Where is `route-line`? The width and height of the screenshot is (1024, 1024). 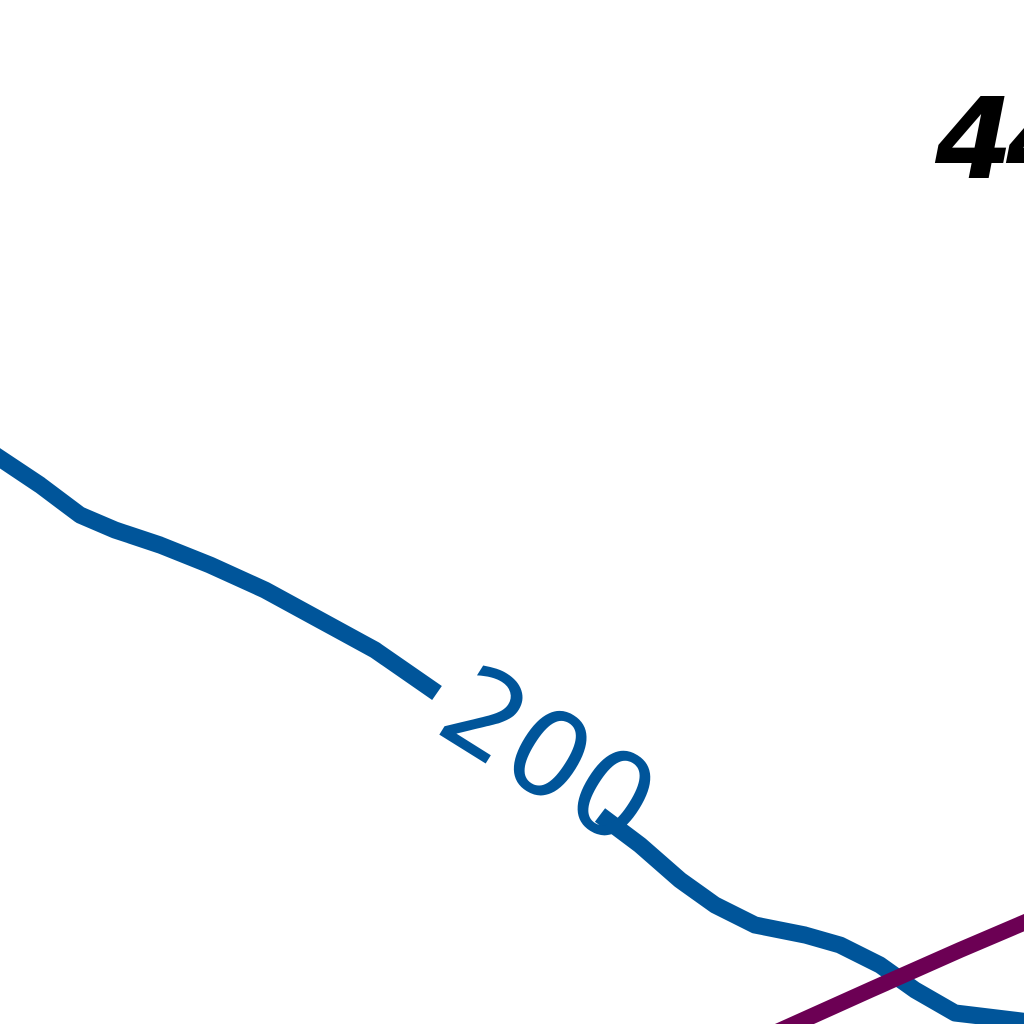
route-line is located at coordinates (899, 968).